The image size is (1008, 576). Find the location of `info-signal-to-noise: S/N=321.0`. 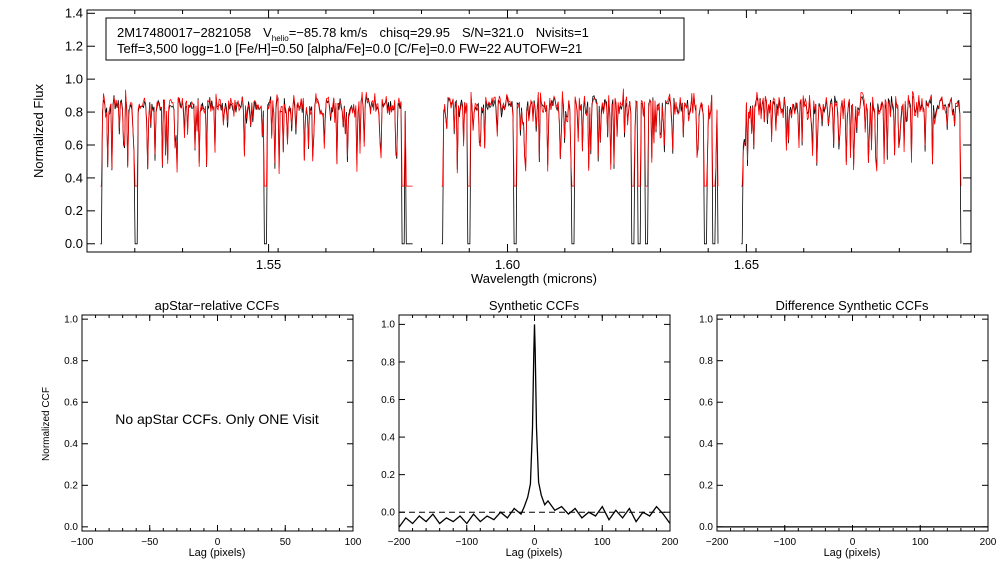

info-signal-to-noise: S/N=321.0 is located at coordinates (493, 32).